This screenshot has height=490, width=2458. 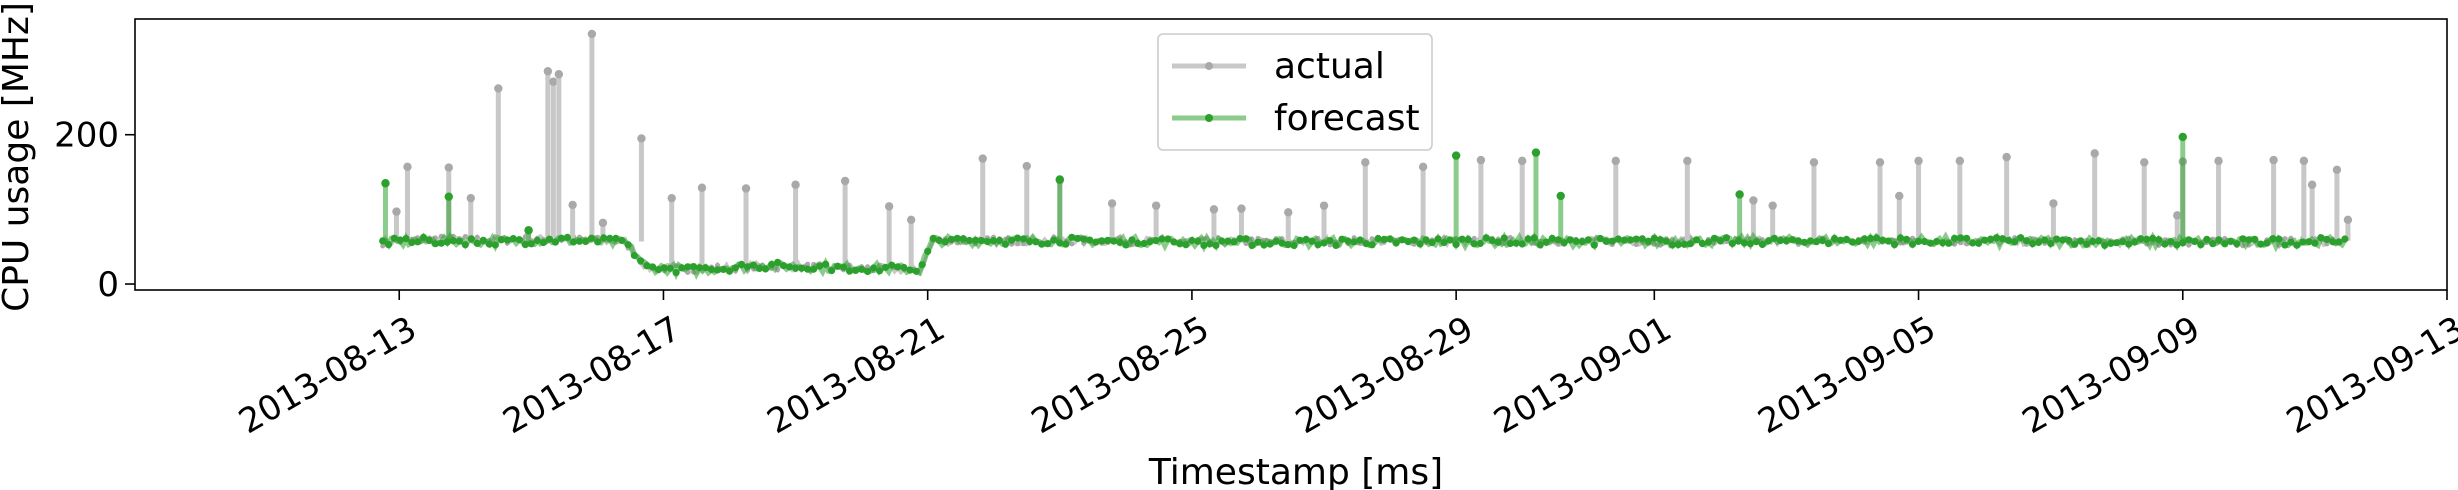 What do you see at coordinates (1582, 375) in the screenshot?
I see `x-tick-label: 2013-09-01` at bounding box center [1582, 375].